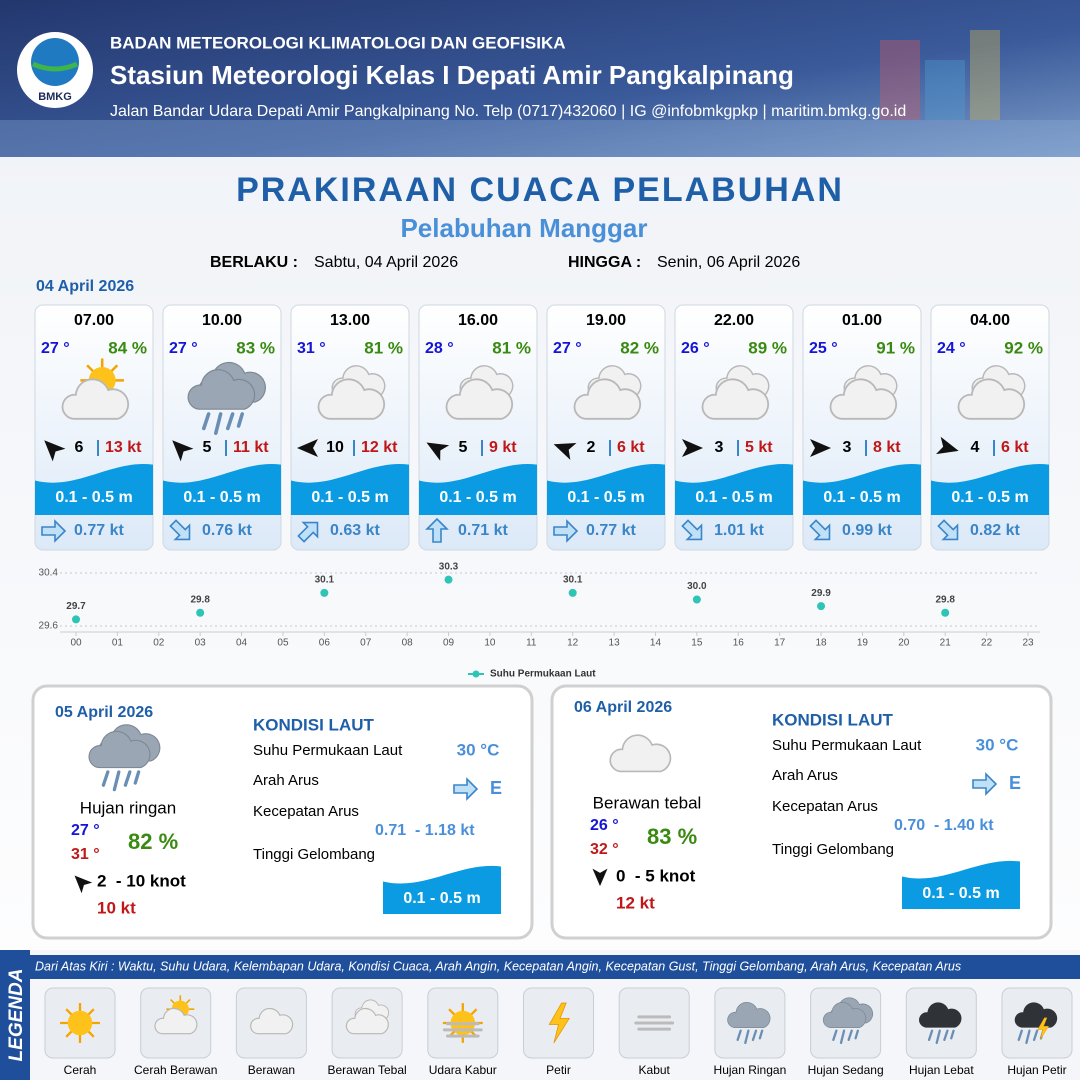 The height and width of the screenshot is (1080, 1080). What do you see at coordinates (945, 599) in the screenshot?
I see `data-label: 29.8` at bounding box center [945, 599].